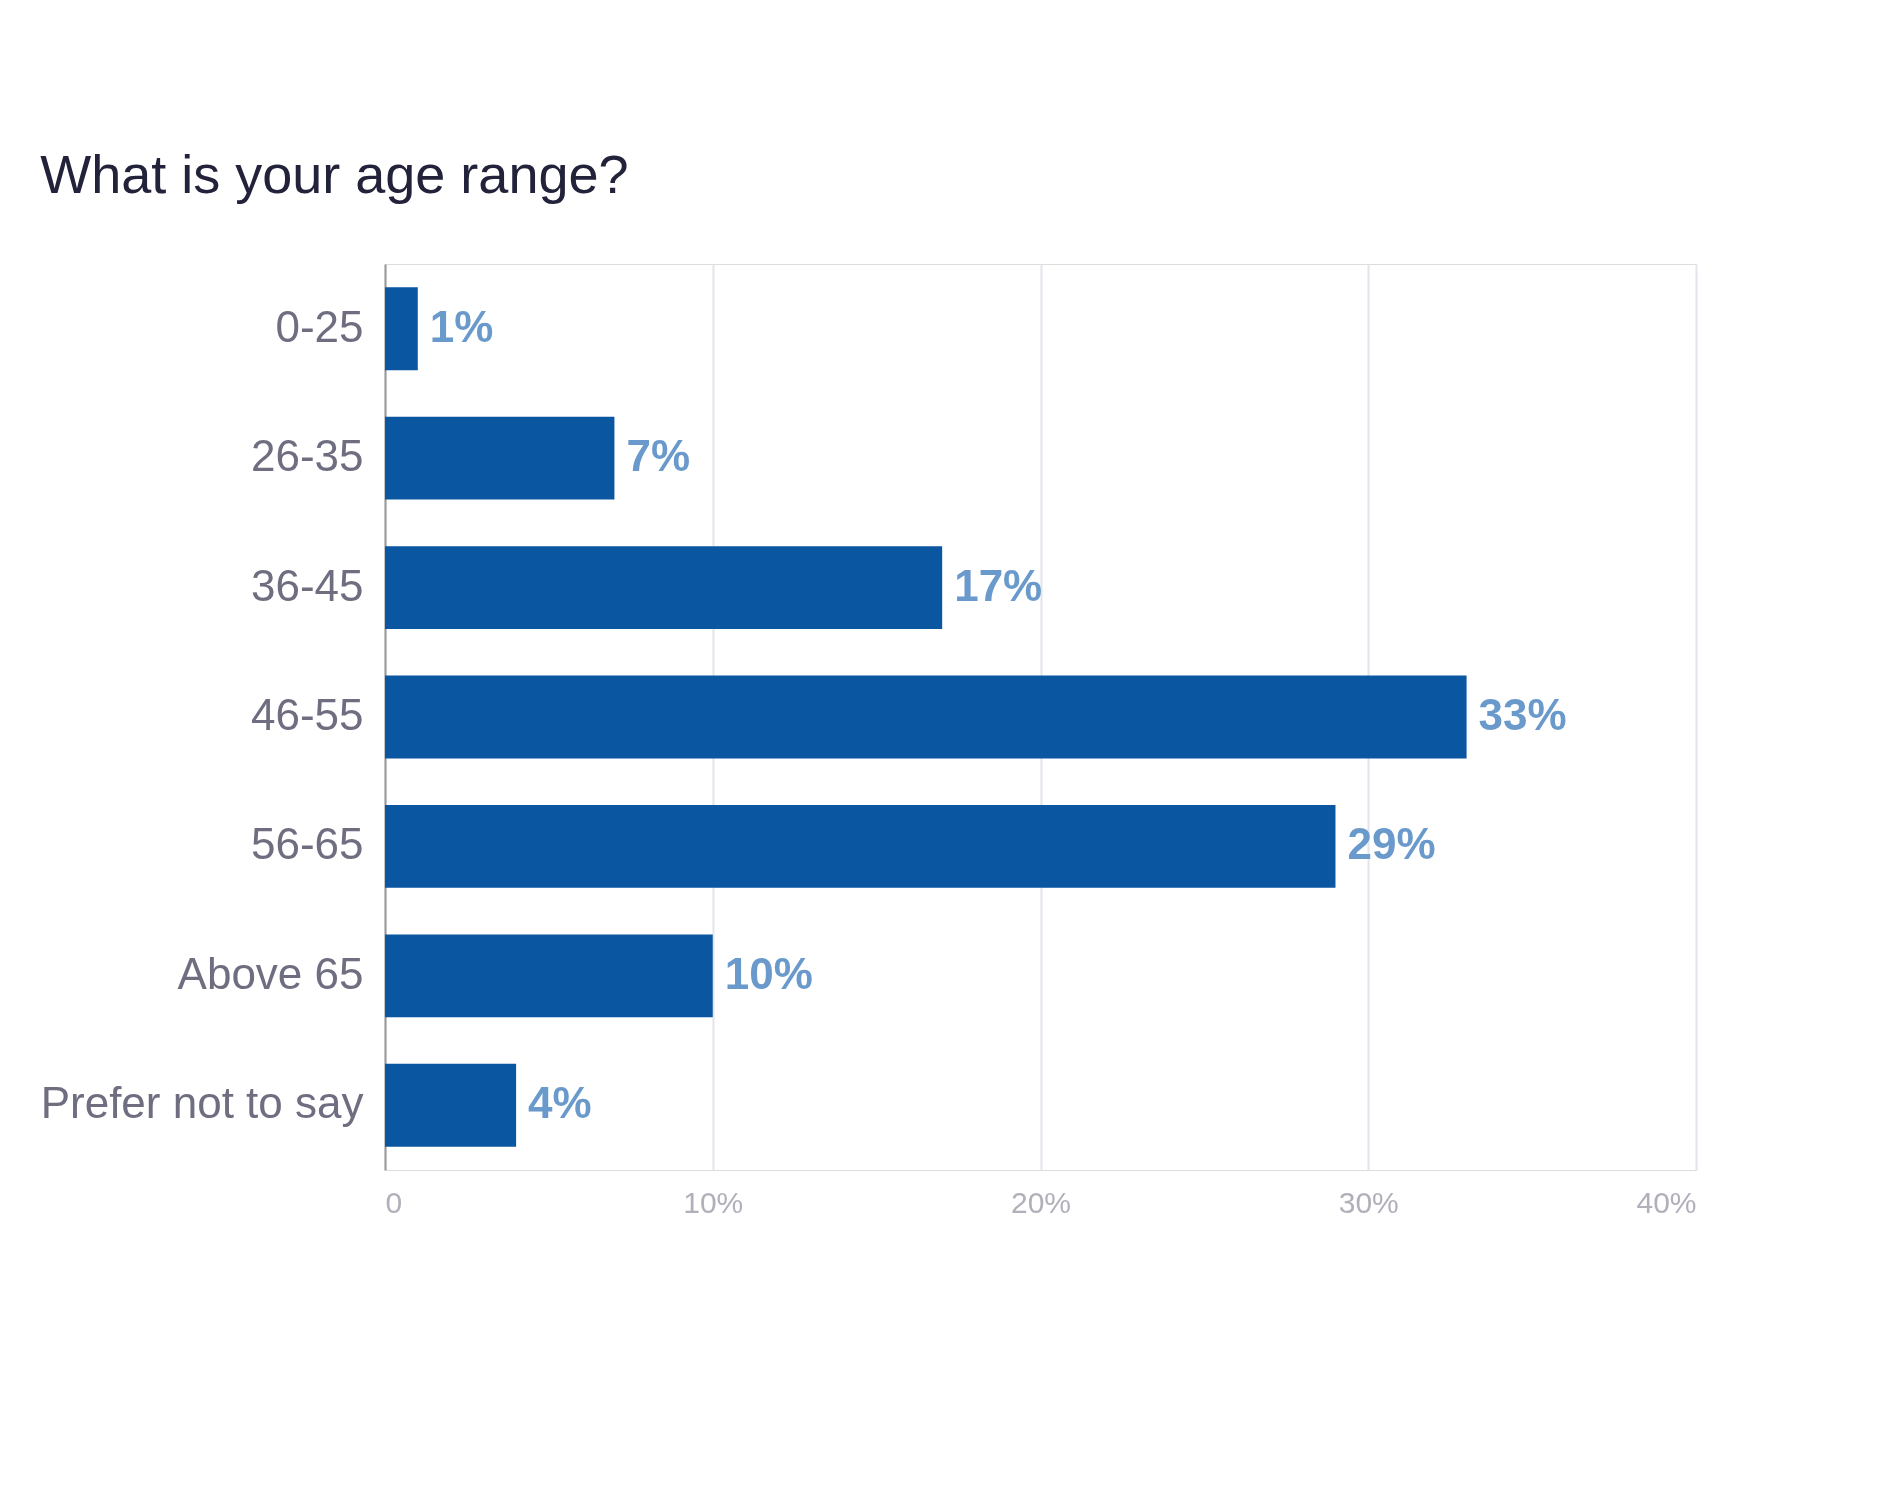  Describe the element at coordinates (1666, 1202) in the screenshot. I see `x-tick-label: 40%` at that location.